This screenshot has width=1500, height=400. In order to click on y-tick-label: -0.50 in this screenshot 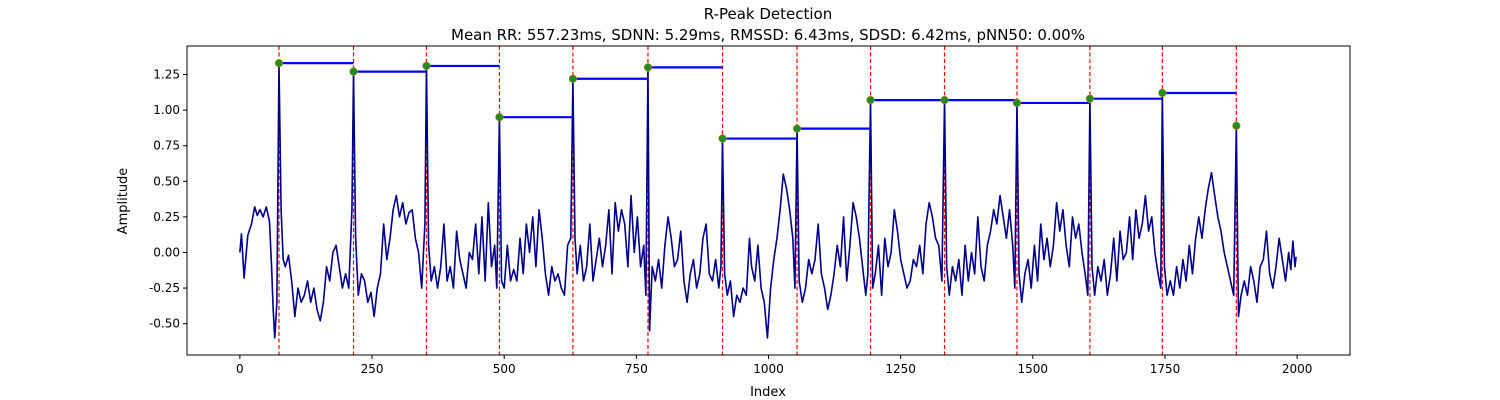, I will do `click(164, 324)`.